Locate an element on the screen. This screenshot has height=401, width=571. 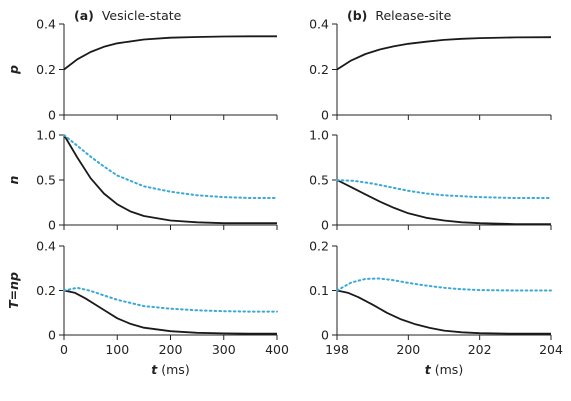
panel-2: 0 0.2 0.4 (b) Release-site is located at coordinates (430, 65).